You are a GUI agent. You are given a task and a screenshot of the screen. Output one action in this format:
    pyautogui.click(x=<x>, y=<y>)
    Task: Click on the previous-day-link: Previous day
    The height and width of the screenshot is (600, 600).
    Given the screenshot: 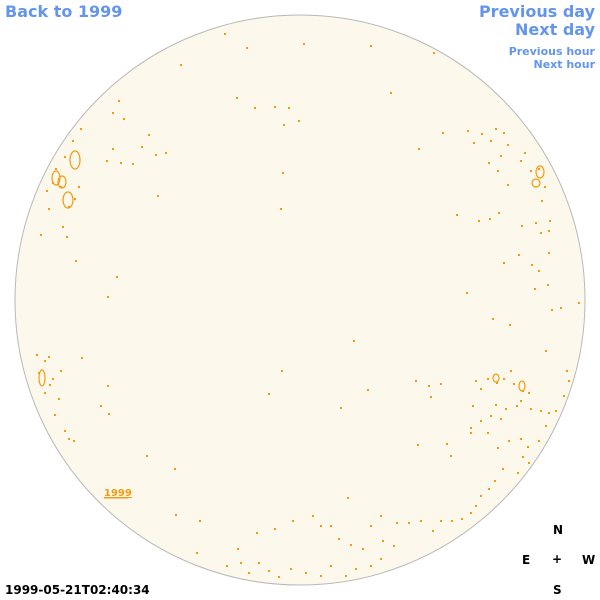 What is the action you would take?
    pyautogui.click(x=536, y=11)
    